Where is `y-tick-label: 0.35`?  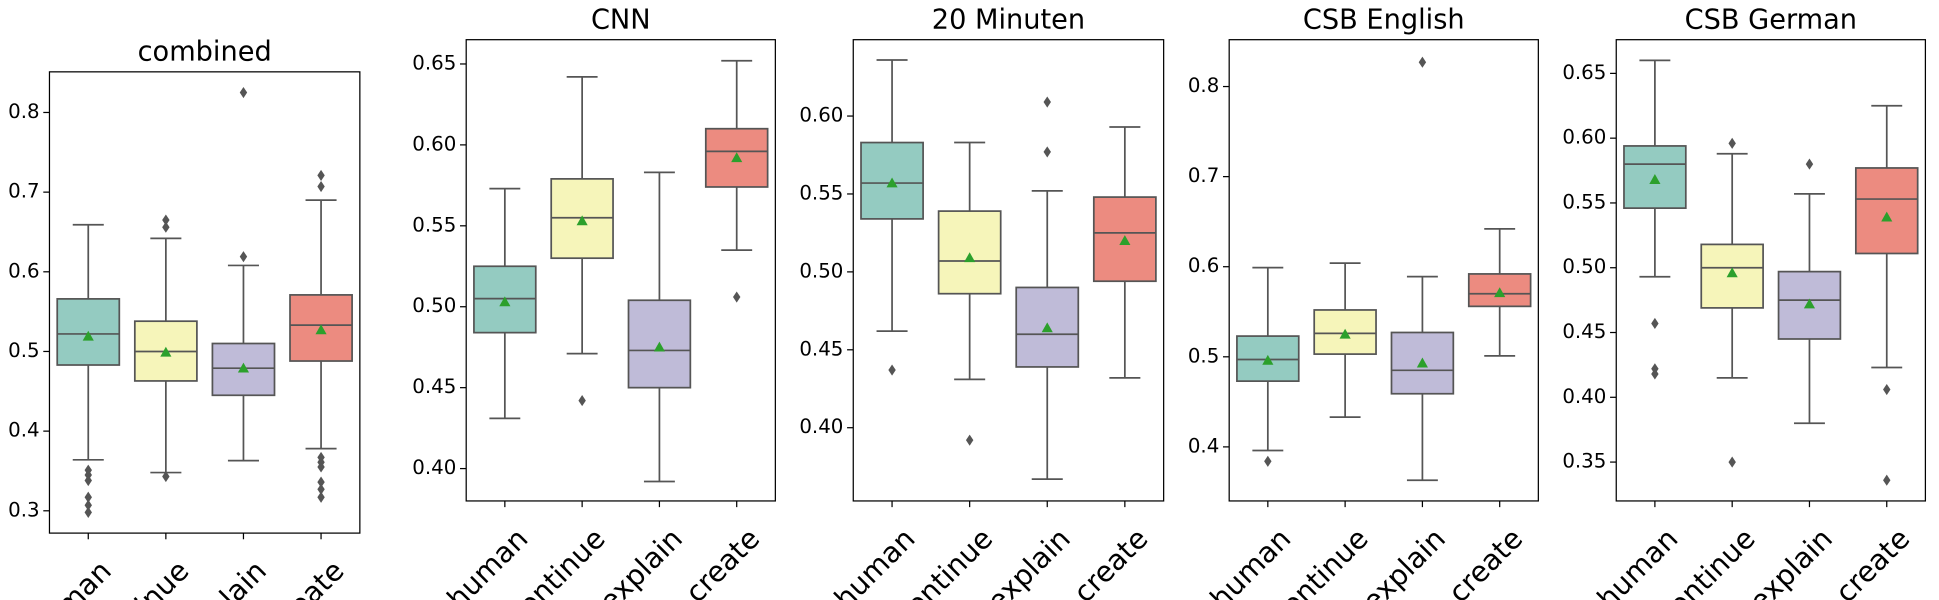
y-tick-label: 0.35 is located at coordinates (1584, 461).